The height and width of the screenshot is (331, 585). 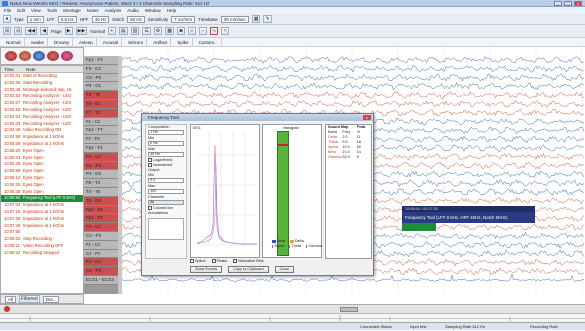 I want to click on channel-label: Fz - Cz, so click(x=101, y=122).